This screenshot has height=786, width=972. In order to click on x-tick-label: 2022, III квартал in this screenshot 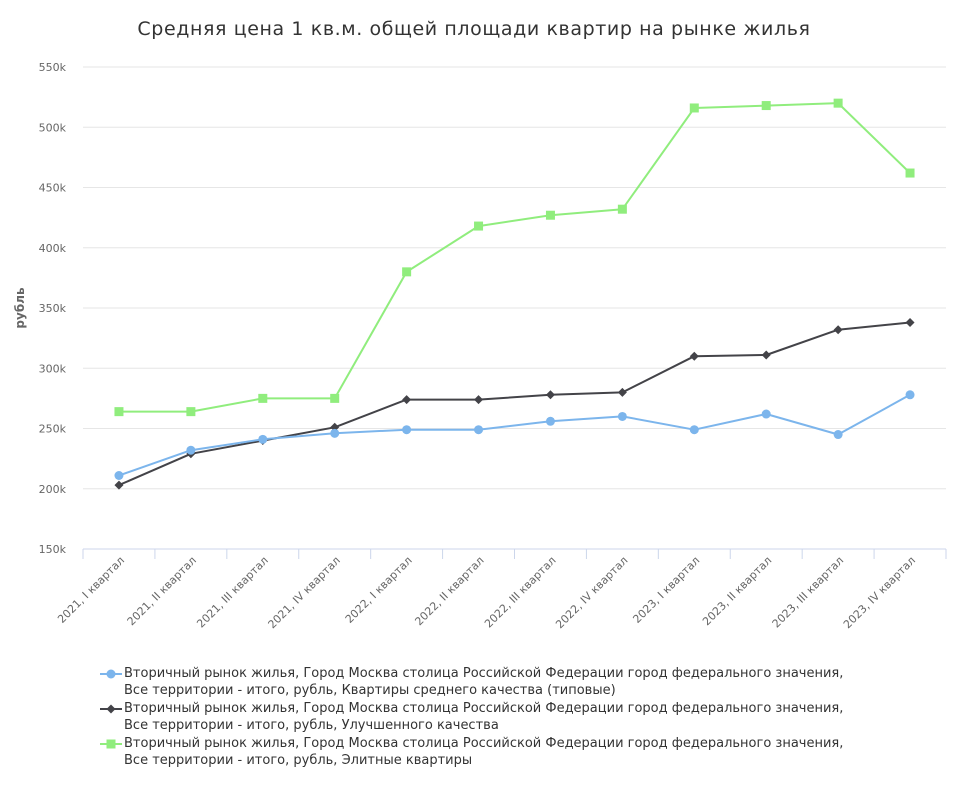, I will do `click(520, 592)`.